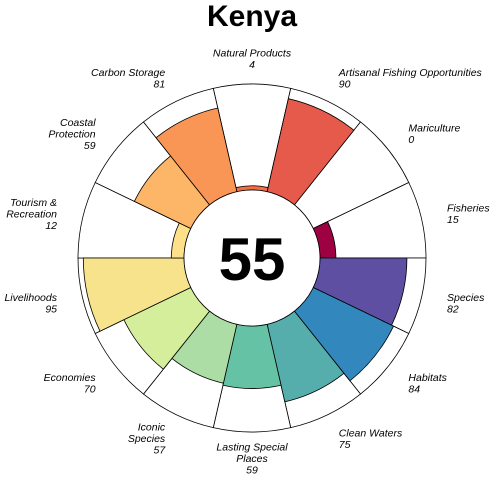  Describe the element at coordinates (466, 304) in the screenshot. I see `label-species: Species 82` at that location.